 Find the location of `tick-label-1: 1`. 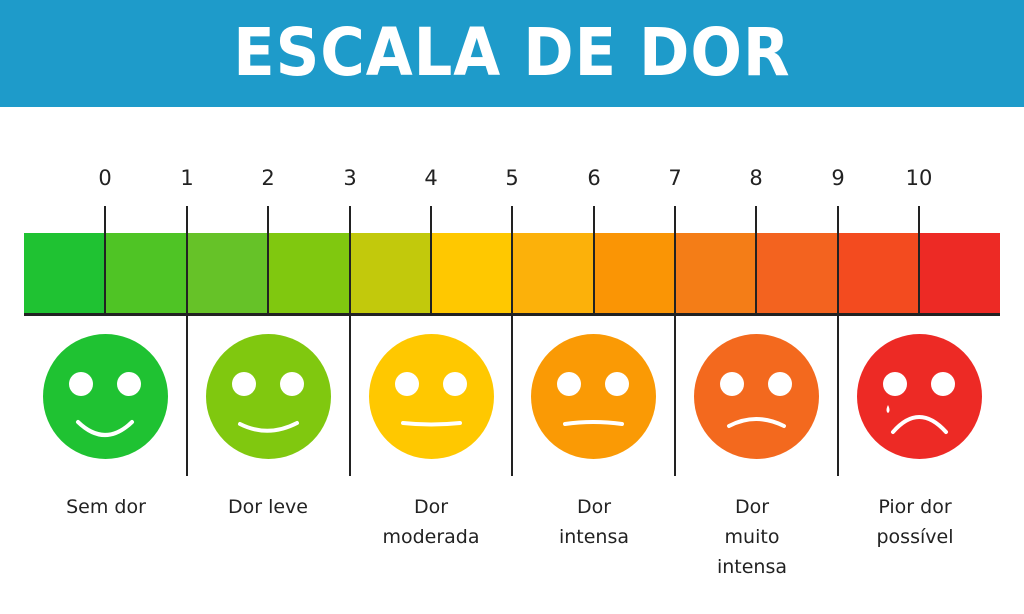

tick-label-1: 1 is located at coordinates (187, 178).